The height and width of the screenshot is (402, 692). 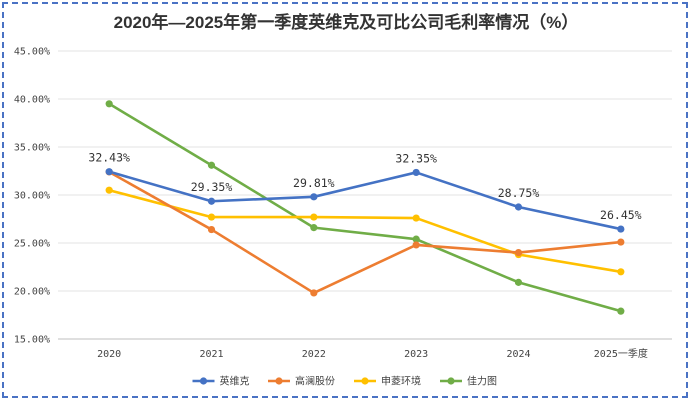 What do you see at coordinates (346, 22) in the screenshot?
I see `chart-title: 2020年—2025年第一季度英维克及可比公司毛利率情况（%）` at bounding box center [346, 22].